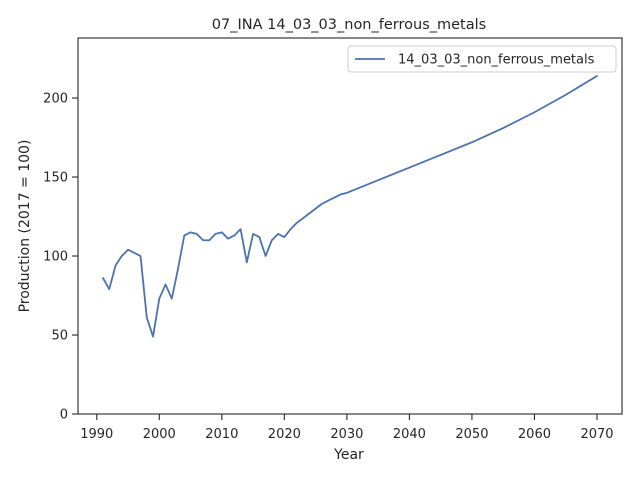  I want to click on y-axis-title: Production (2017 = 100), so click(25, 226).